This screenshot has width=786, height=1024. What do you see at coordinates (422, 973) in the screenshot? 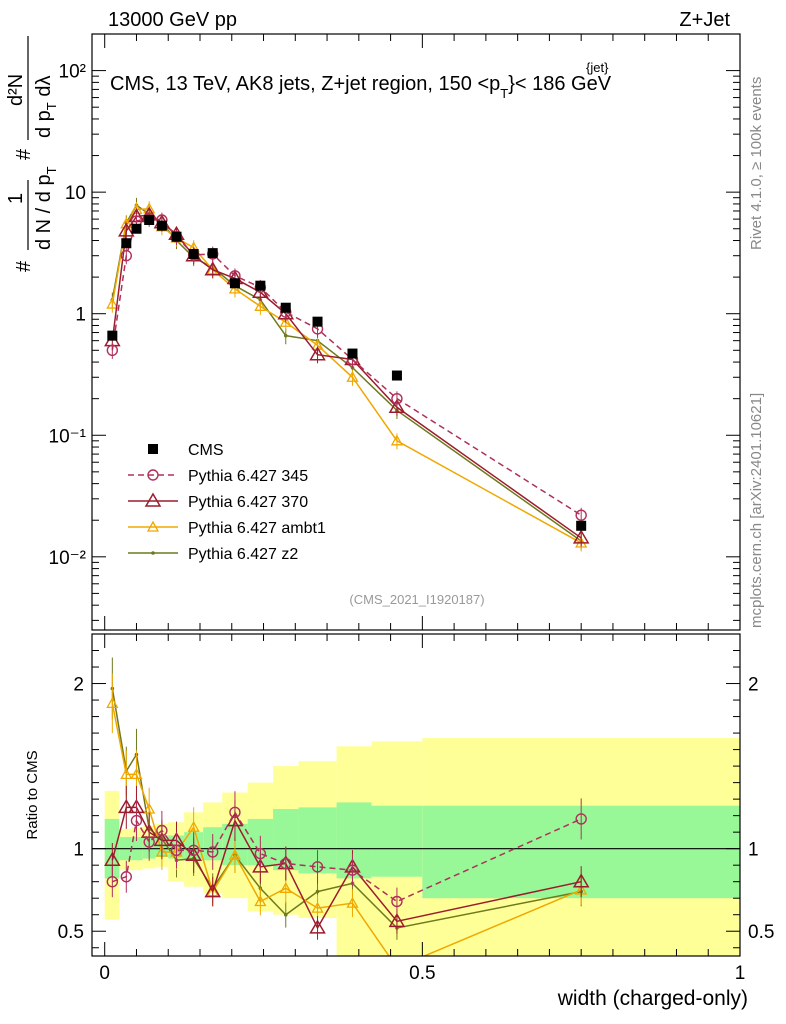
I see `ratio-xtick-label: 0.5` at bounding box center [422, 973].